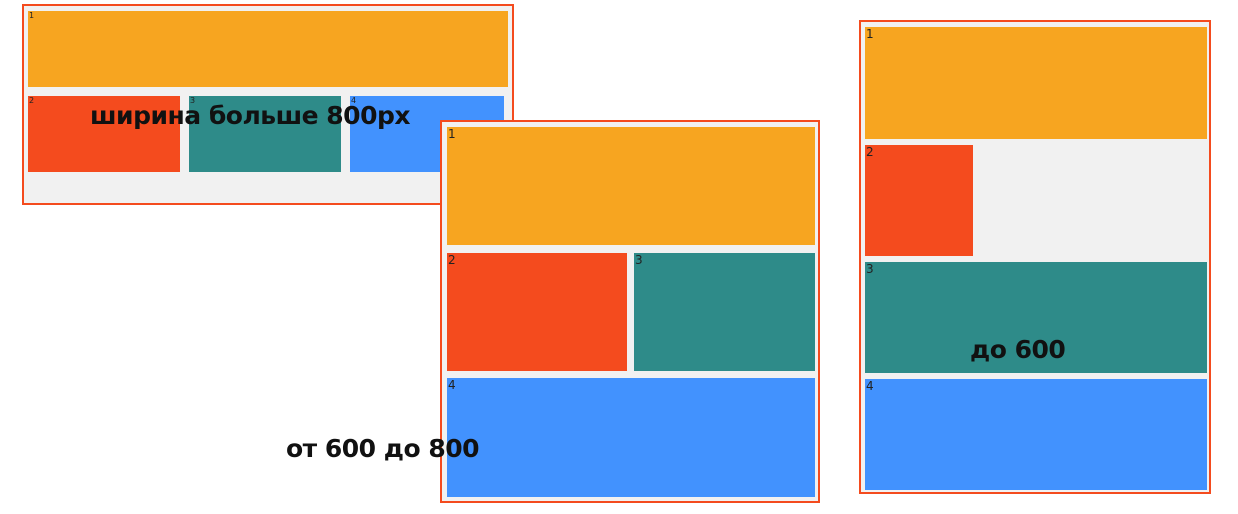  Describe the element at coordinates (250, 115) in the screenshot. I see `caption-wide: ширина больше 800px` at that location.